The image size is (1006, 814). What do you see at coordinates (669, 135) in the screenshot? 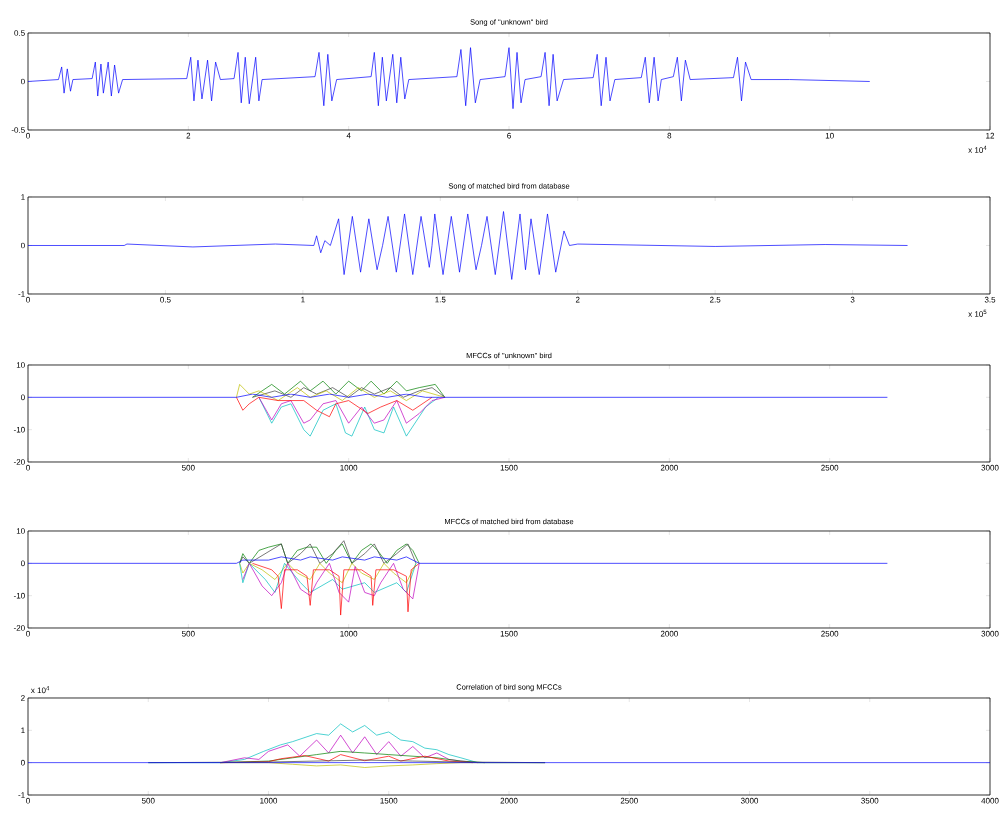
I see `x-tick-label: 8` at bounding box center [669, 135].